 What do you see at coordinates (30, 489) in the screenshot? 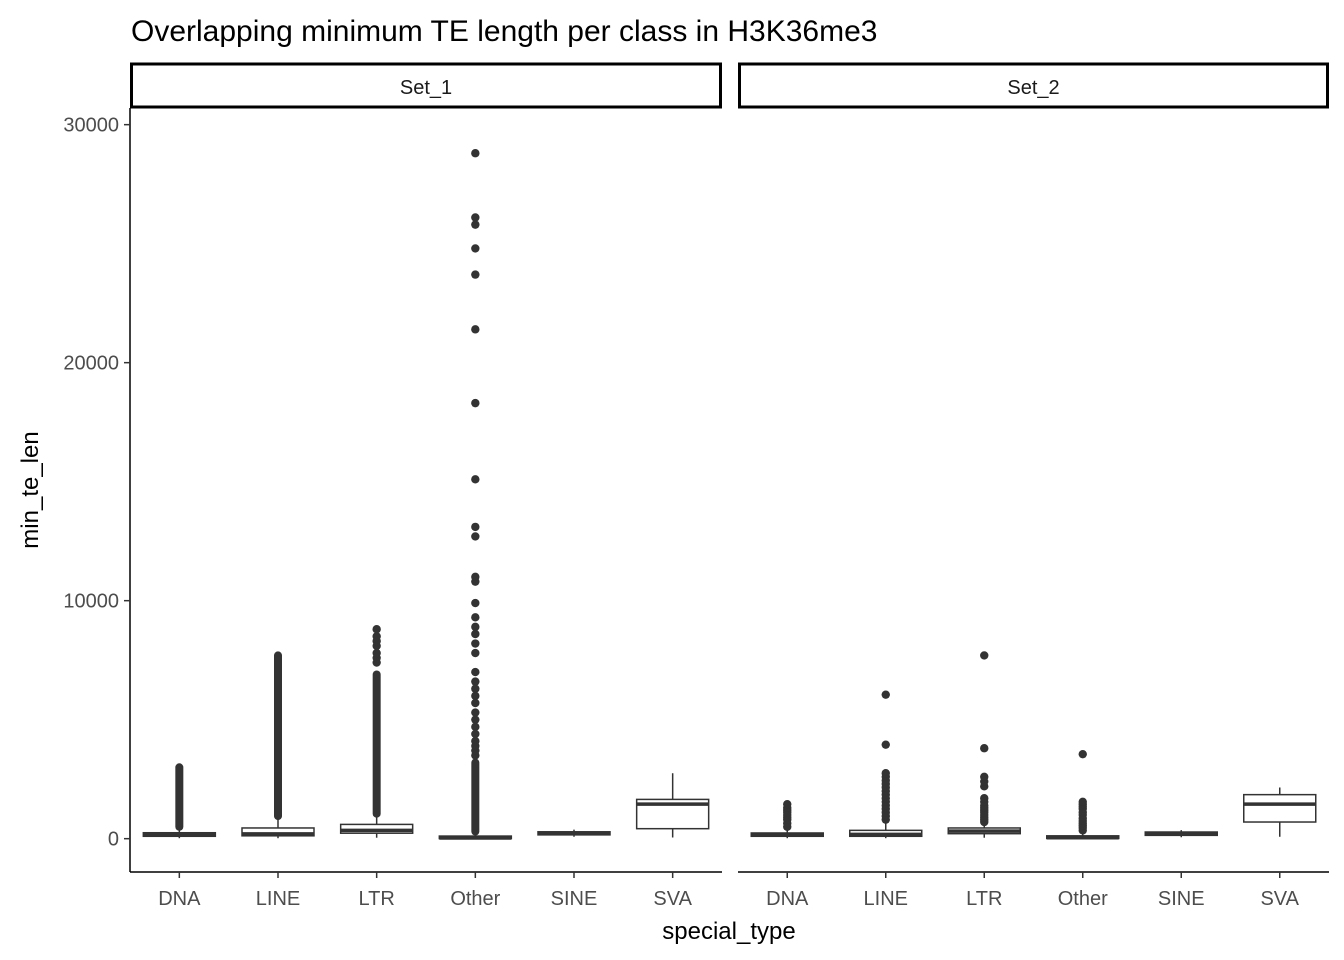
I see `y-axis-title: min_te_len` at bounding box center [30, 489].